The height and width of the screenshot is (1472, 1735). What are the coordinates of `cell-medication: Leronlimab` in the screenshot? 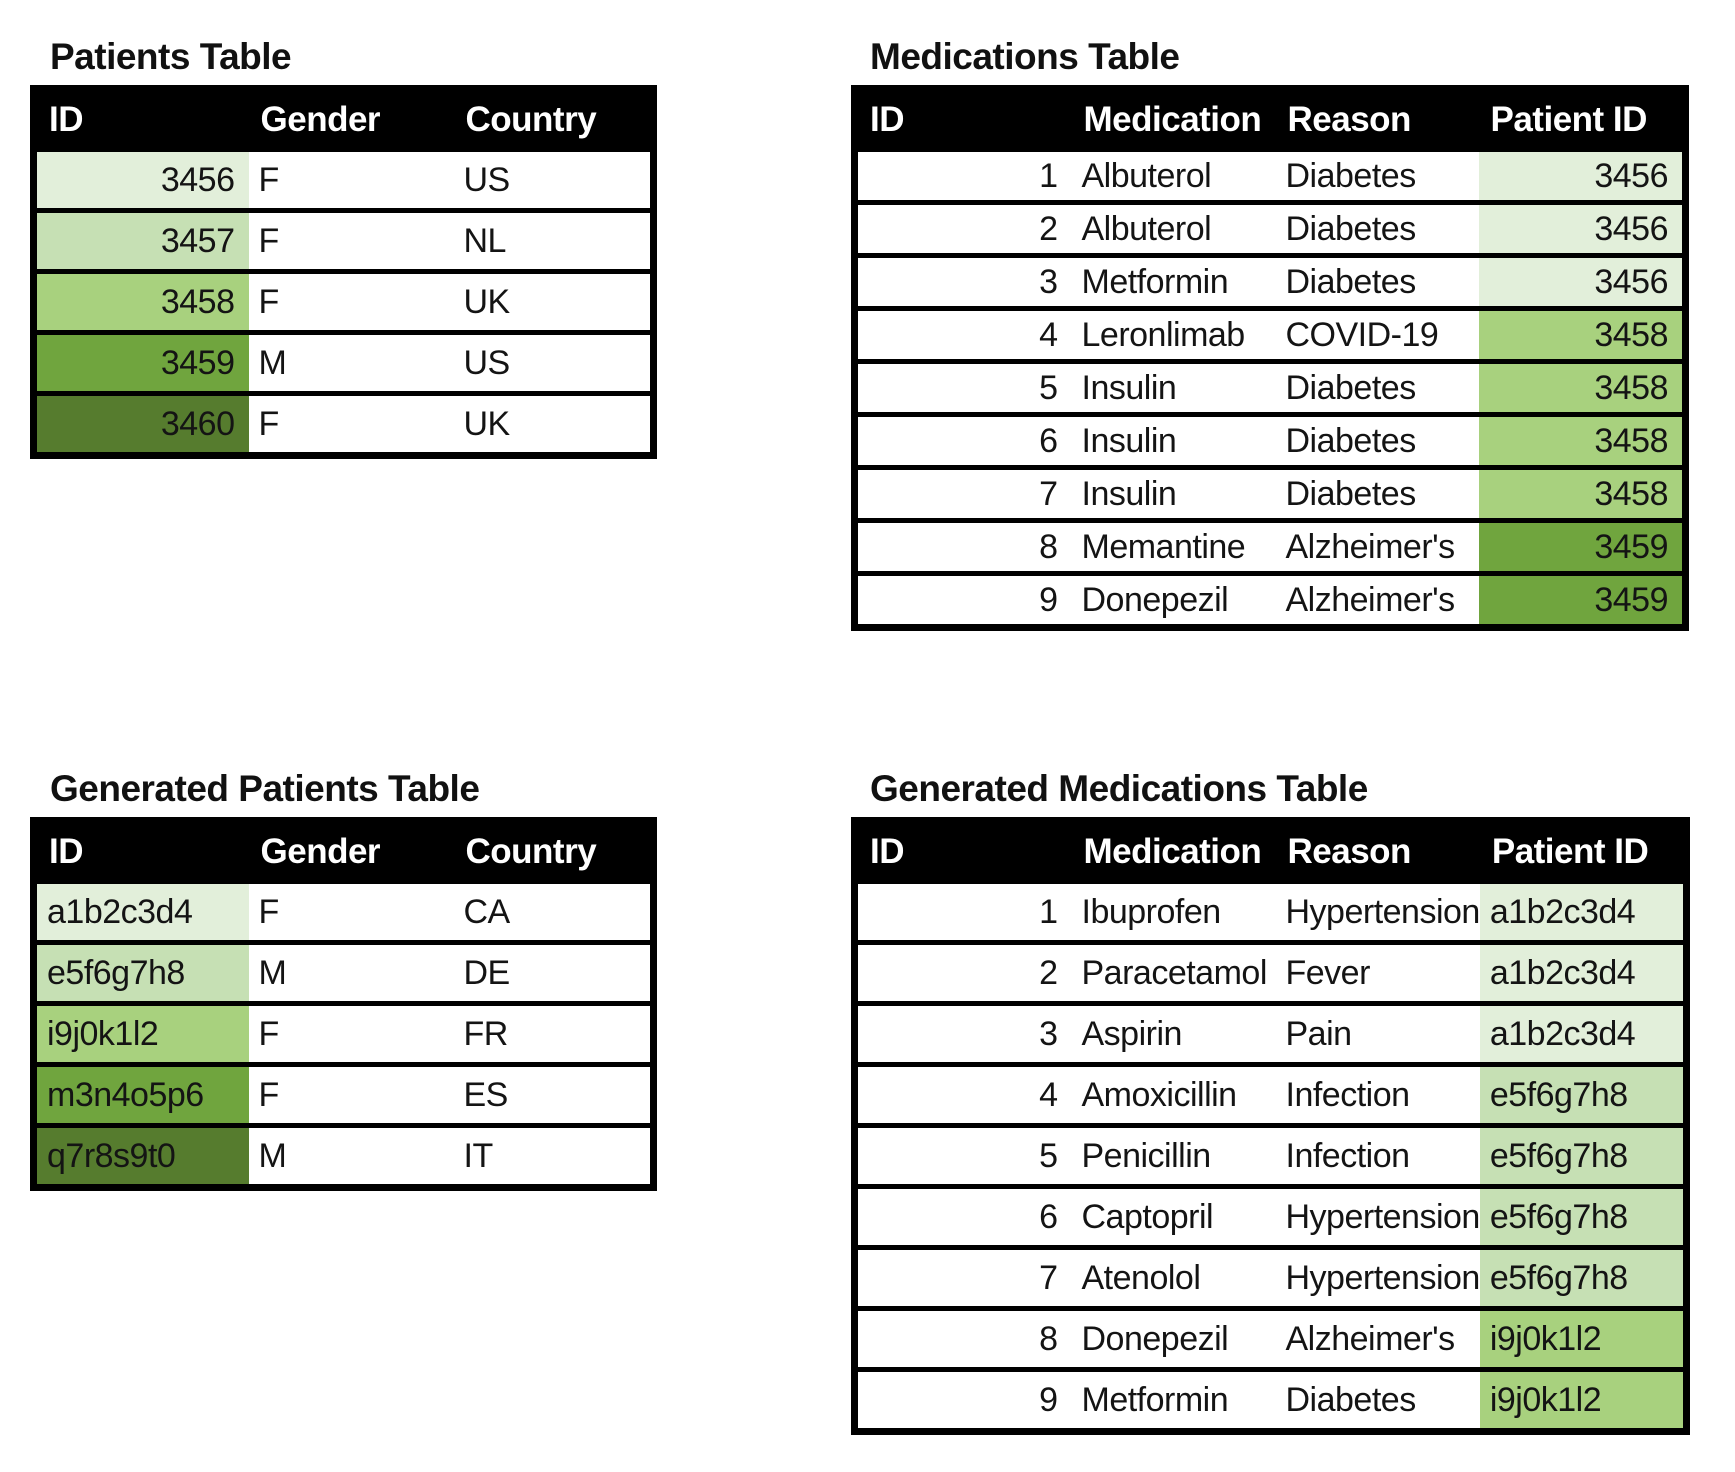 It's located at (1173, 335).